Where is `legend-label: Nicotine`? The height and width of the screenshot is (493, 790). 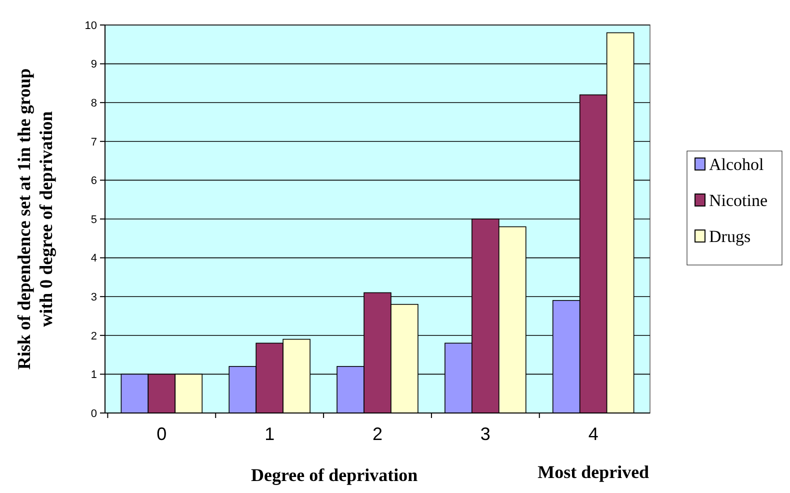
legend-label: Nicotine is located at coordinates (738, 200).